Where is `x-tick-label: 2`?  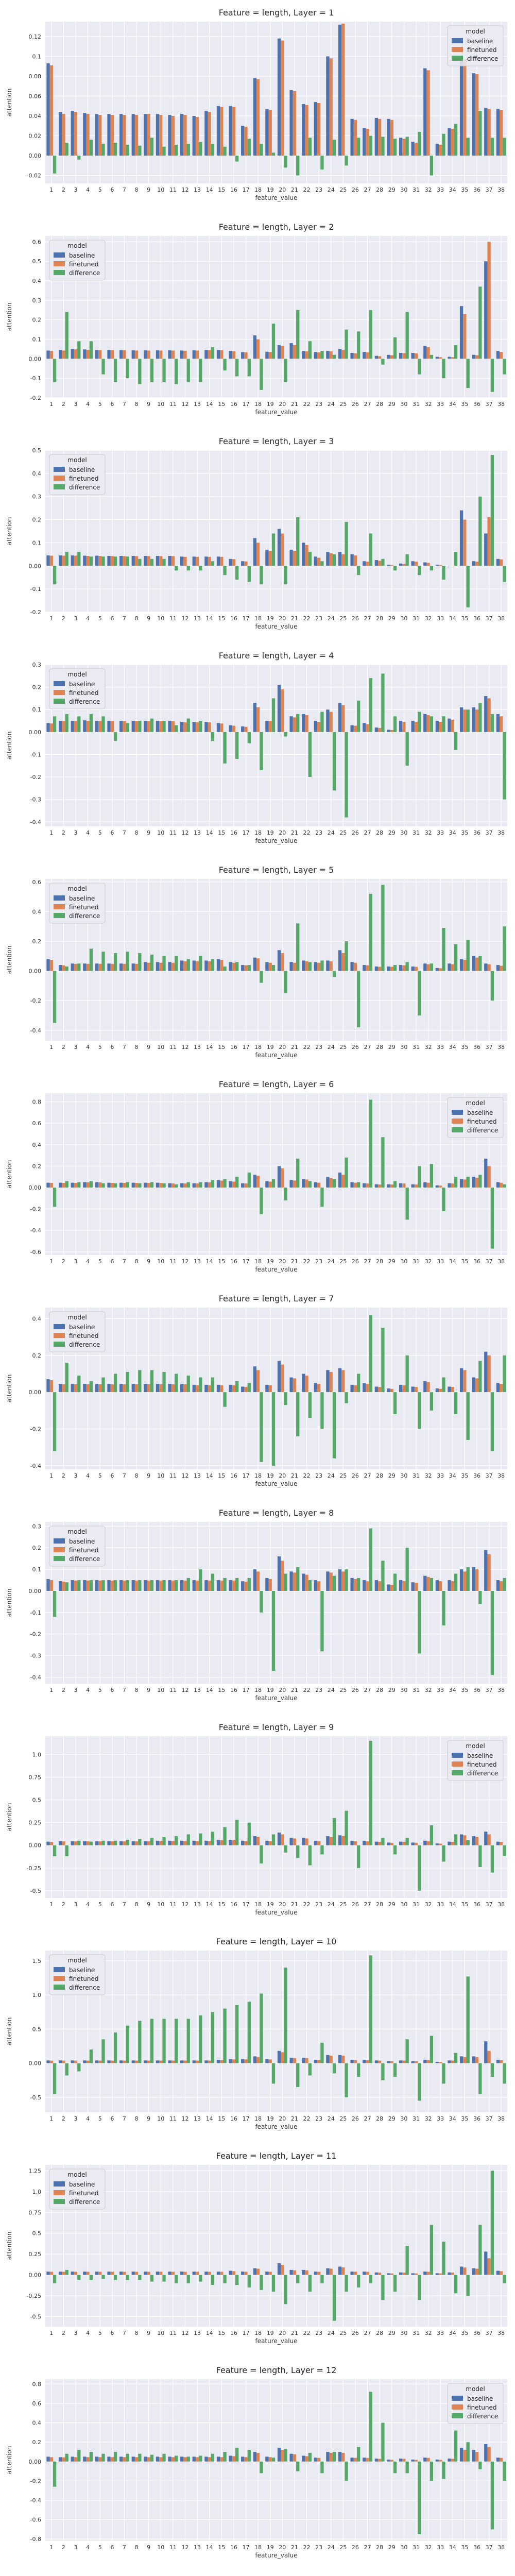
x-tick-label: 2 is located at coordinates (64, 1047).